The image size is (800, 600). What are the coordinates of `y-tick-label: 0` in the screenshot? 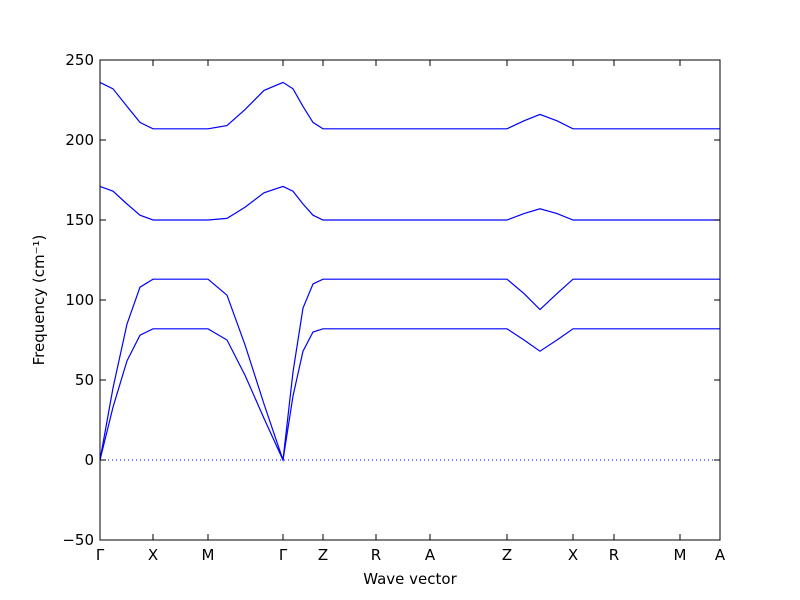 It's located at (89, 460).